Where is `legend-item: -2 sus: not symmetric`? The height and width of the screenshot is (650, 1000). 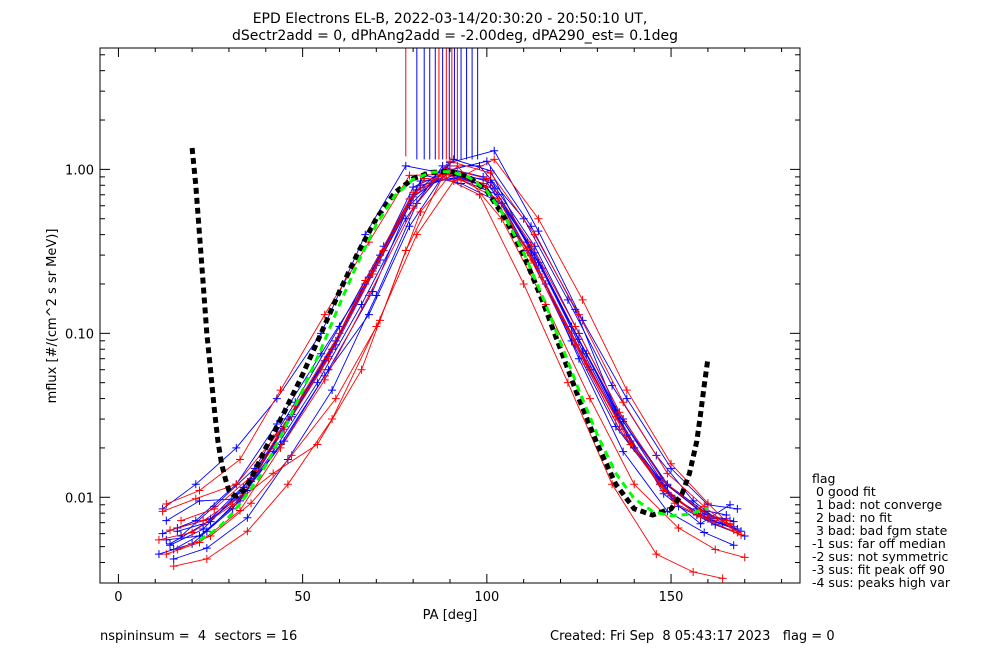 legend-item: -2 sus: not symmetric is located at coordinates (880, 556).